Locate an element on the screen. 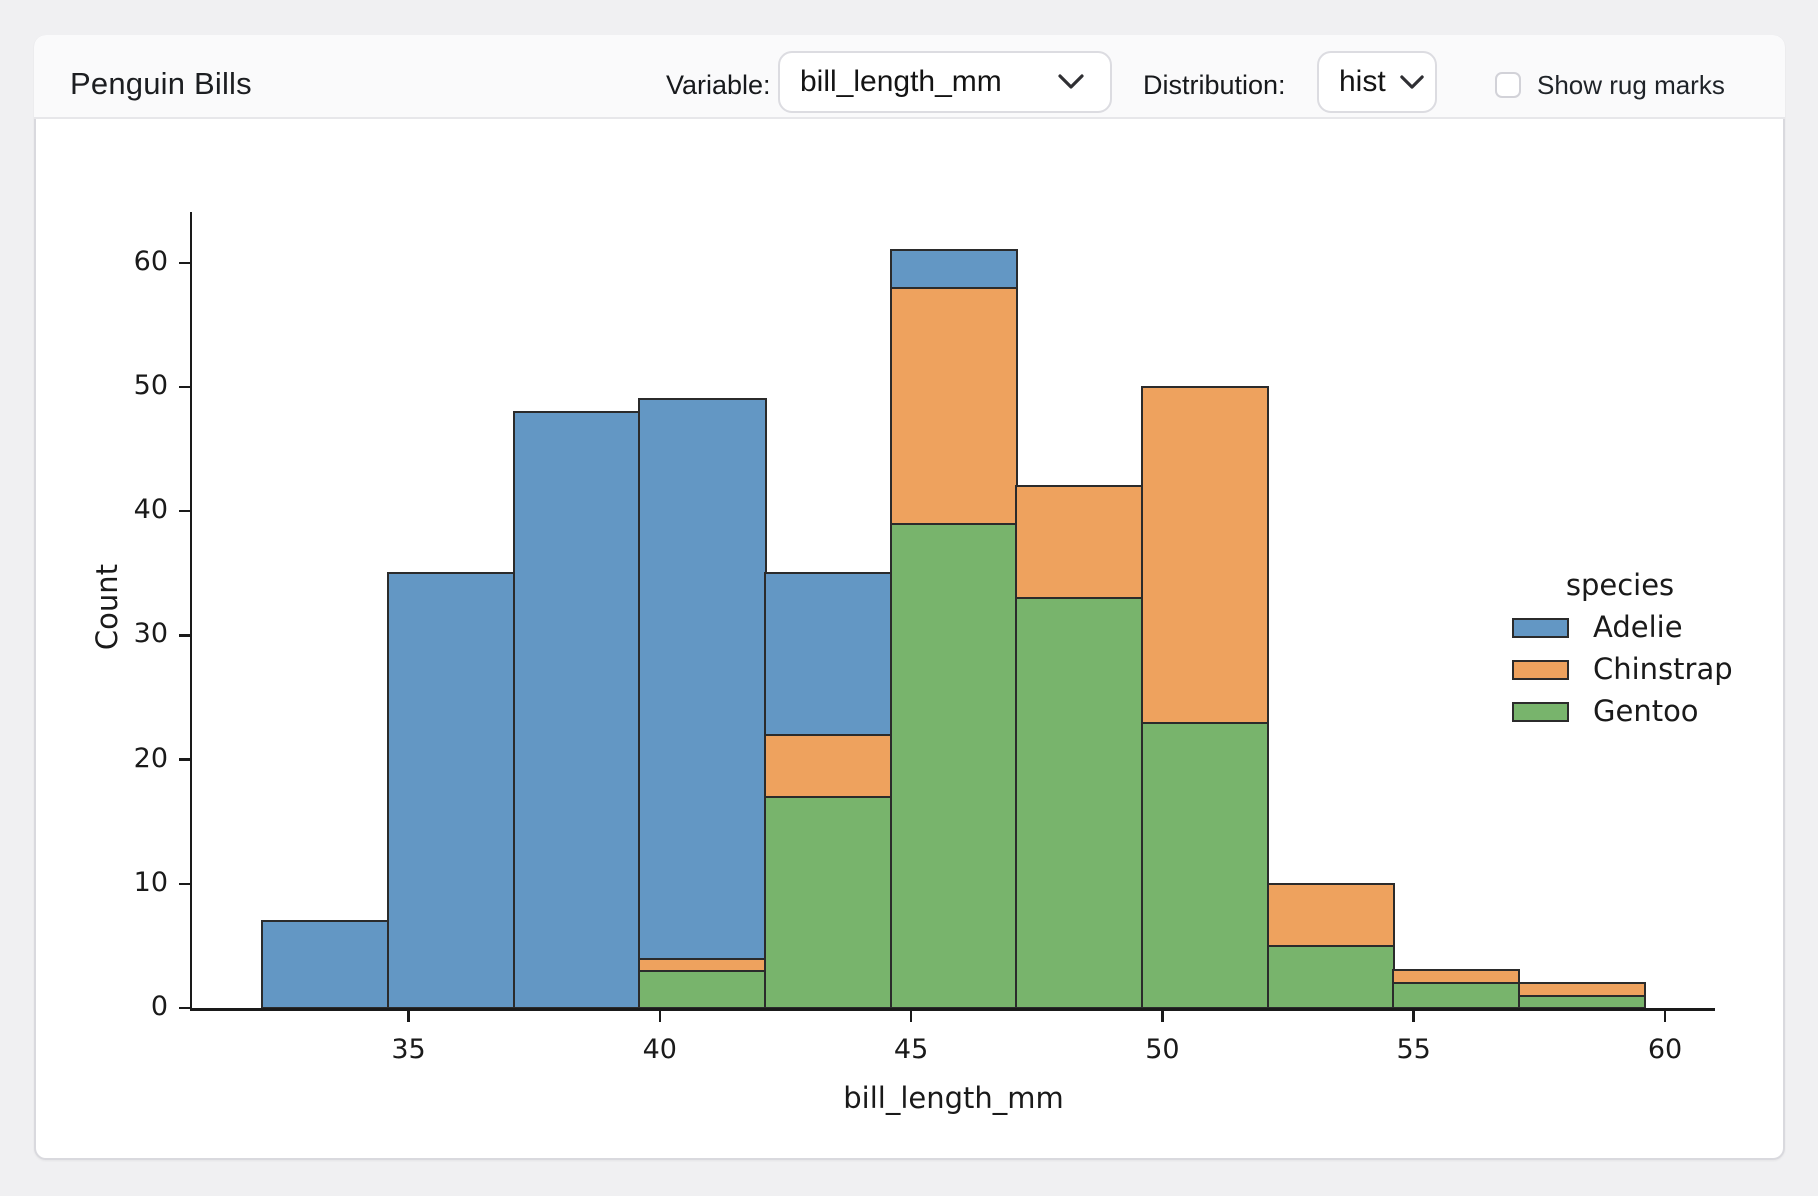 Image resolution: width=1818 pixels, height=1196 pixels. bar-segment-adelie-bin4 is located at coordinates (828, 654).